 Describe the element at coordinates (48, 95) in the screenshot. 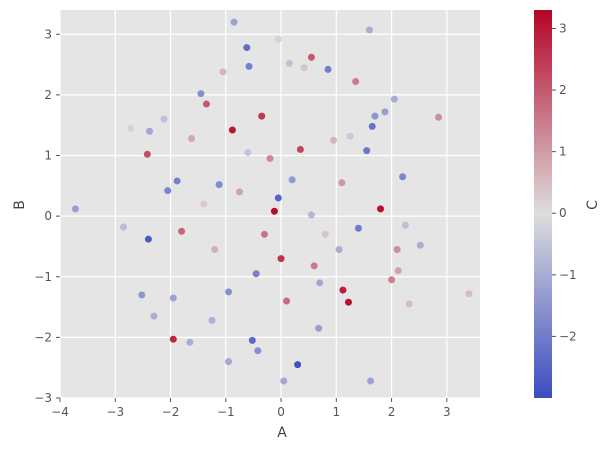

I see `y-tick-label: 2` at that location.